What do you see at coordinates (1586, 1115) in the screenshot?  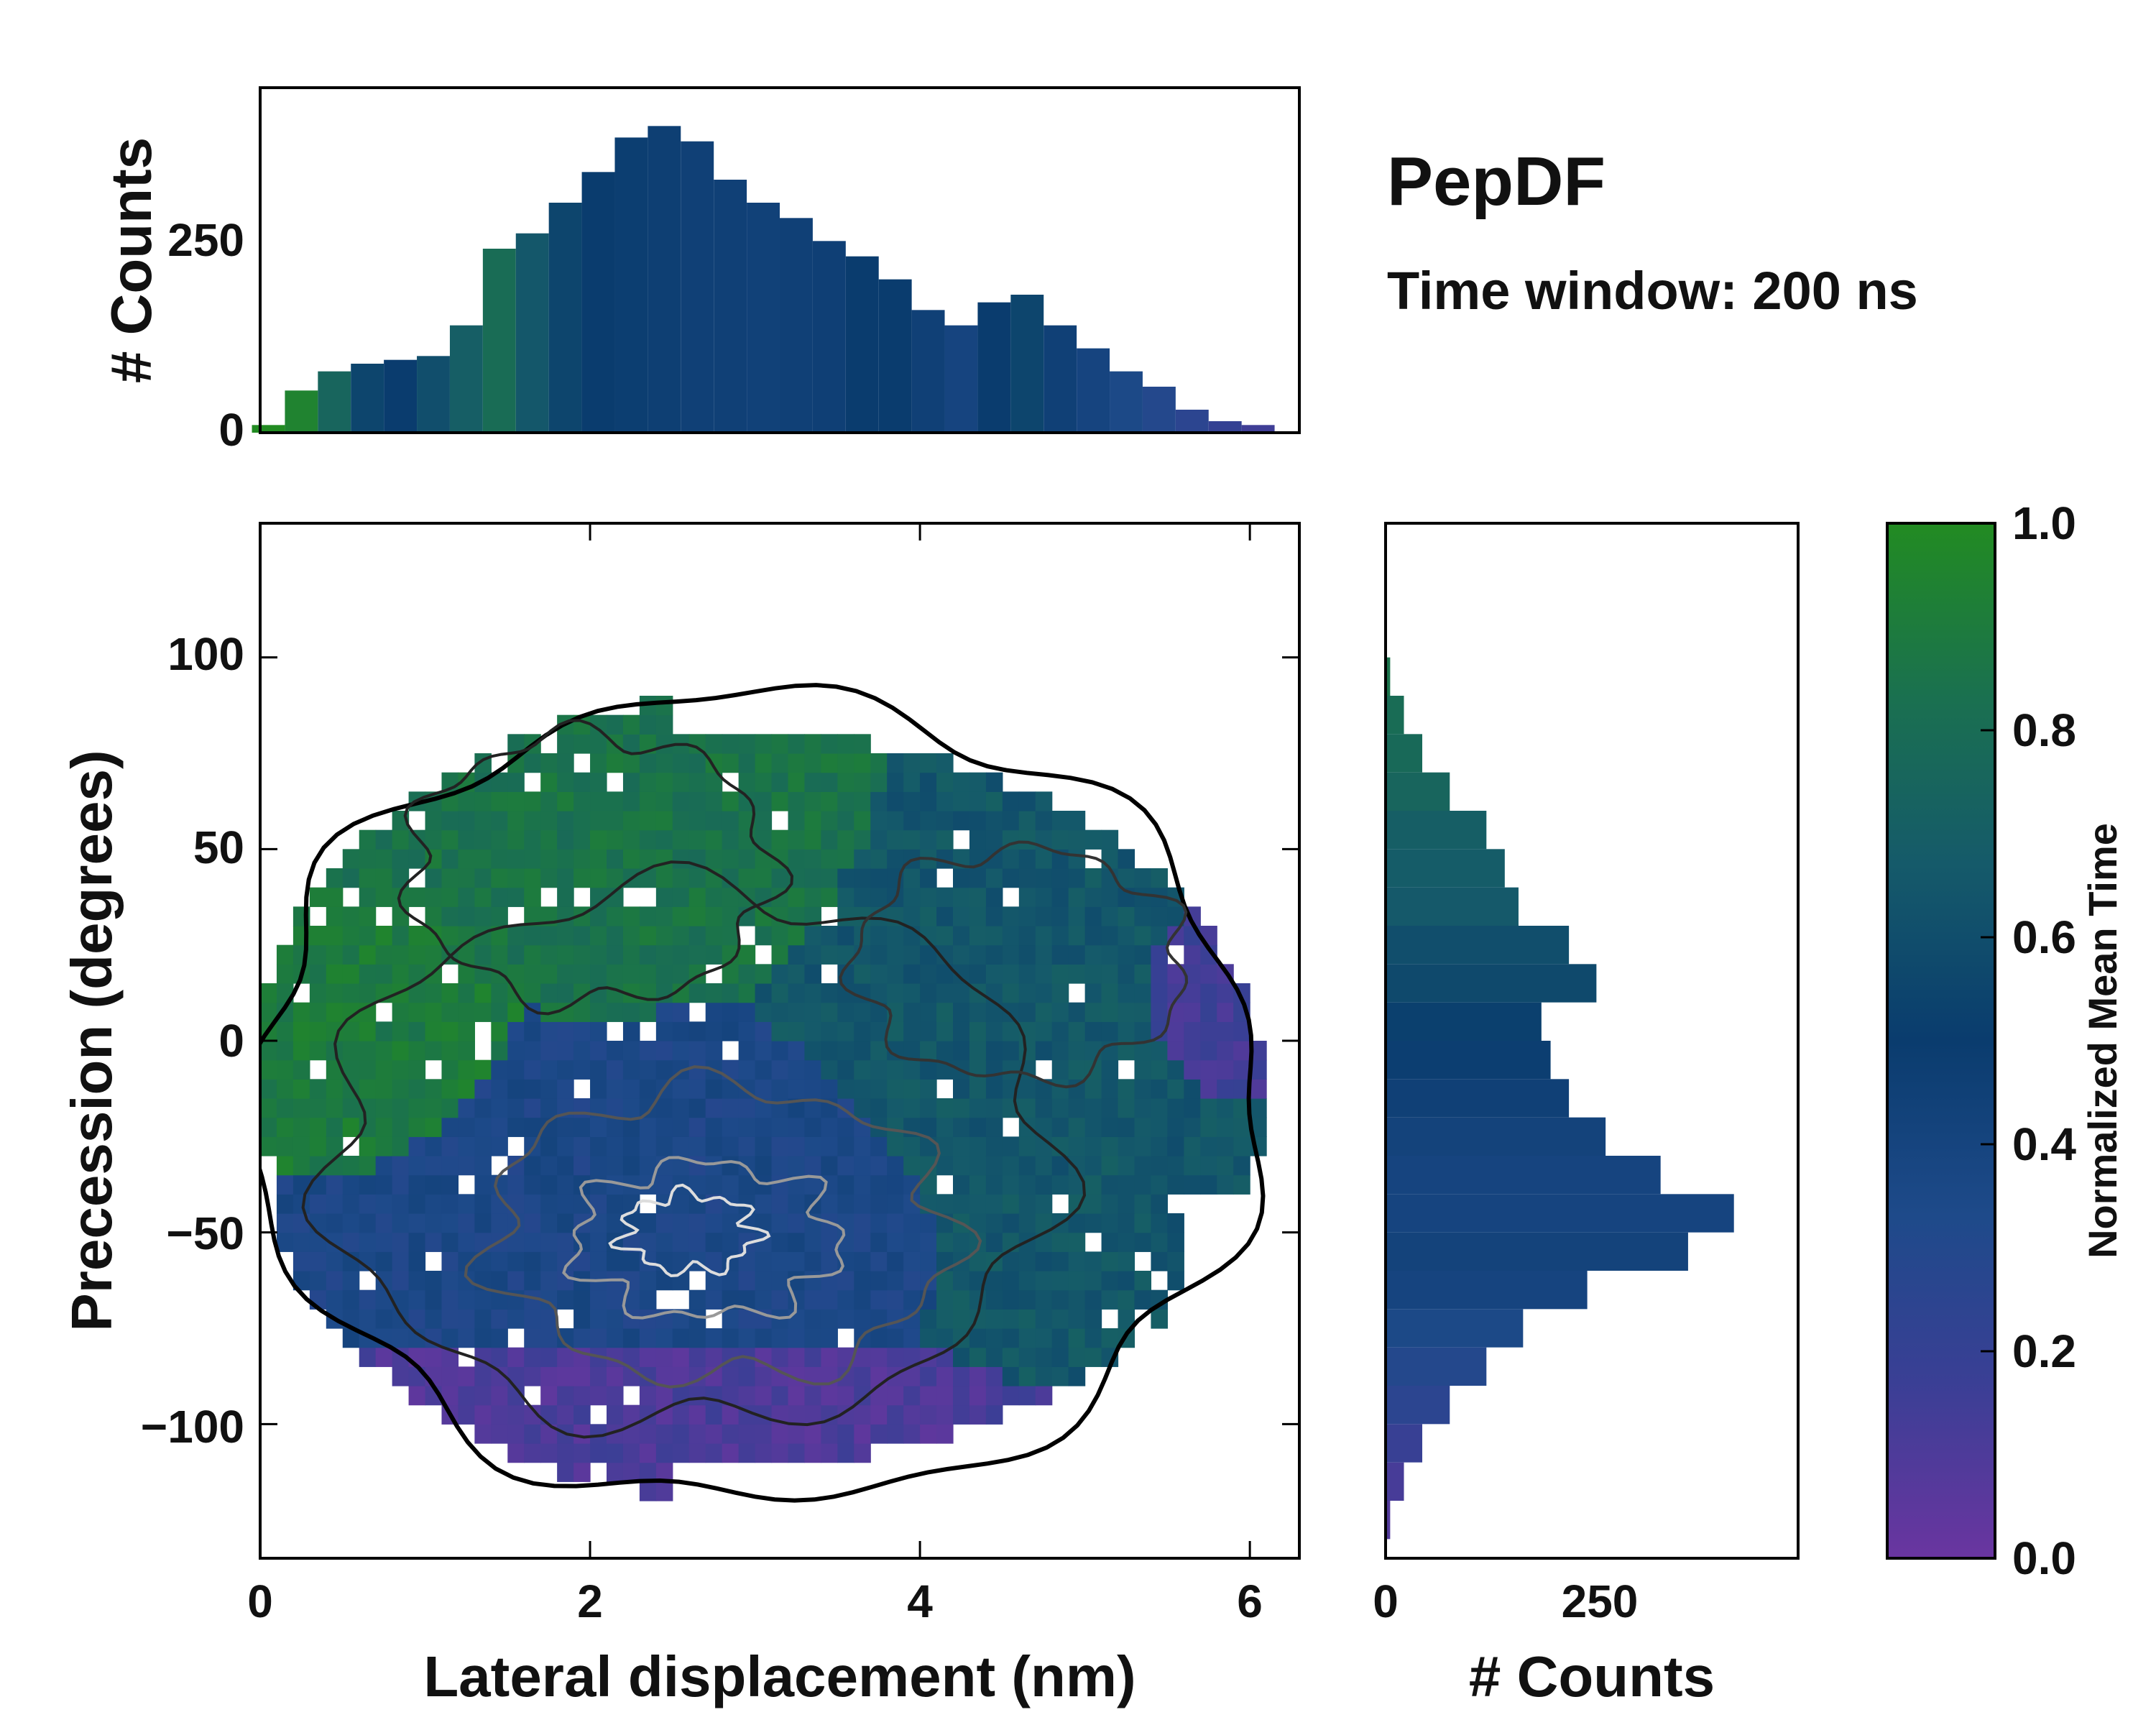 I see `right-histogram: 0 250 # Counts` at bounding box center [1586, 1115].